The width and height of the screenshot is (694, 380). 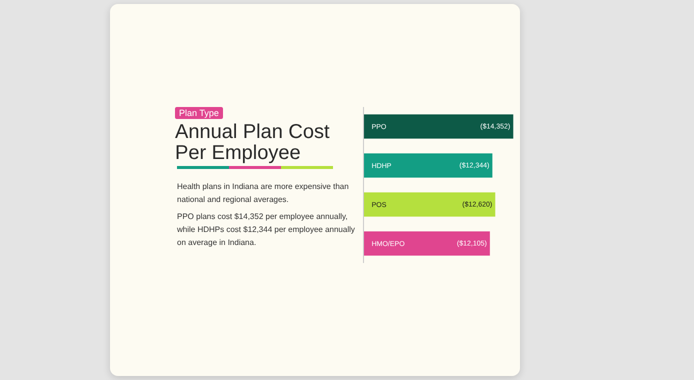 What do you see at coordinates (263, 193) in the screenshot?
I see `text: Health plans in Indiana are more expensive than national and regional averages.` at bounding box center [263, 193].